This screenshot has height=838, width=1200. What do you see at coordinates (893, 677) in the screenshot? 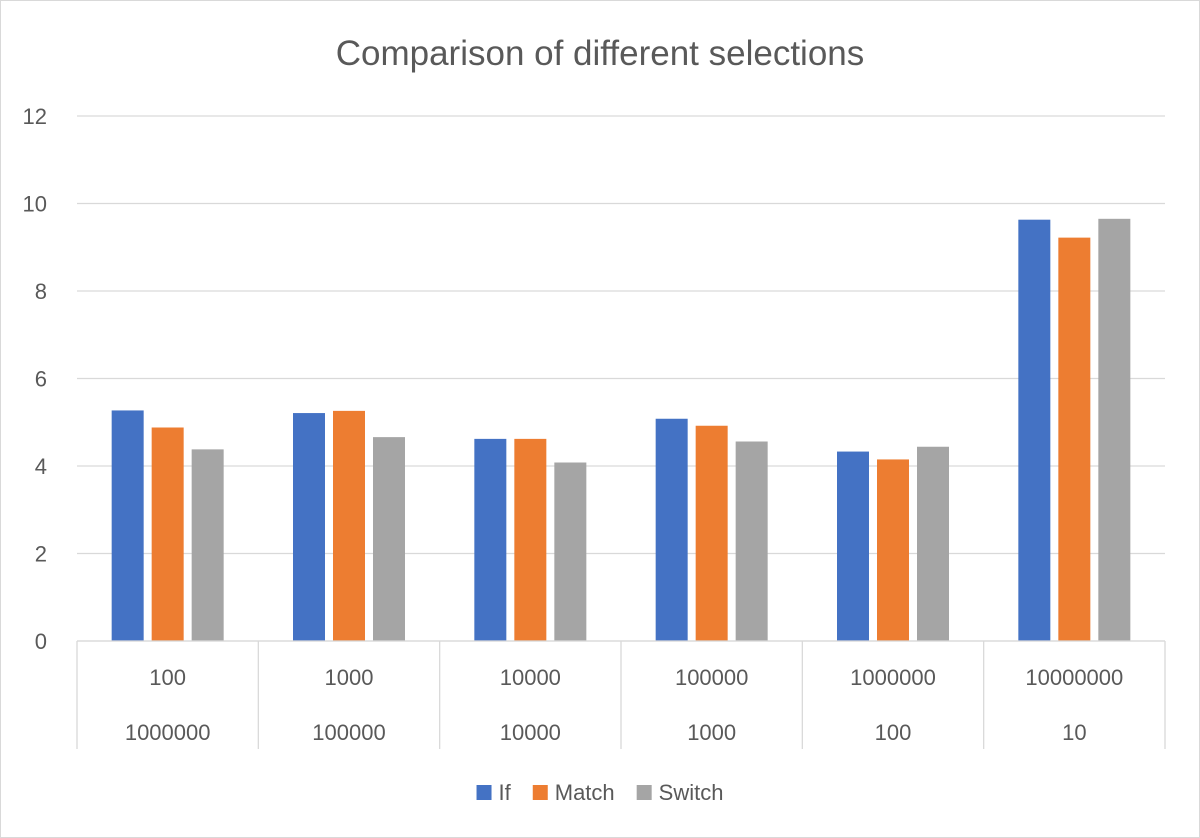
I see `x-category-label: 1000000` at bounding box center [893, 677].